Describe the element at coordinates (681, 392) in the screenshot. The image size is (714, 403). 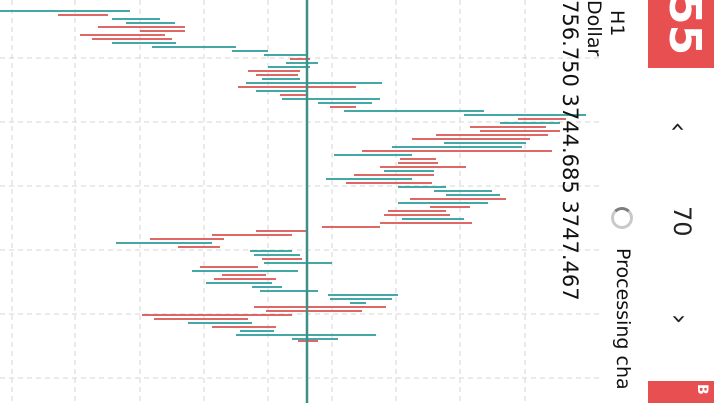
I see `buy-button: B` at that location.